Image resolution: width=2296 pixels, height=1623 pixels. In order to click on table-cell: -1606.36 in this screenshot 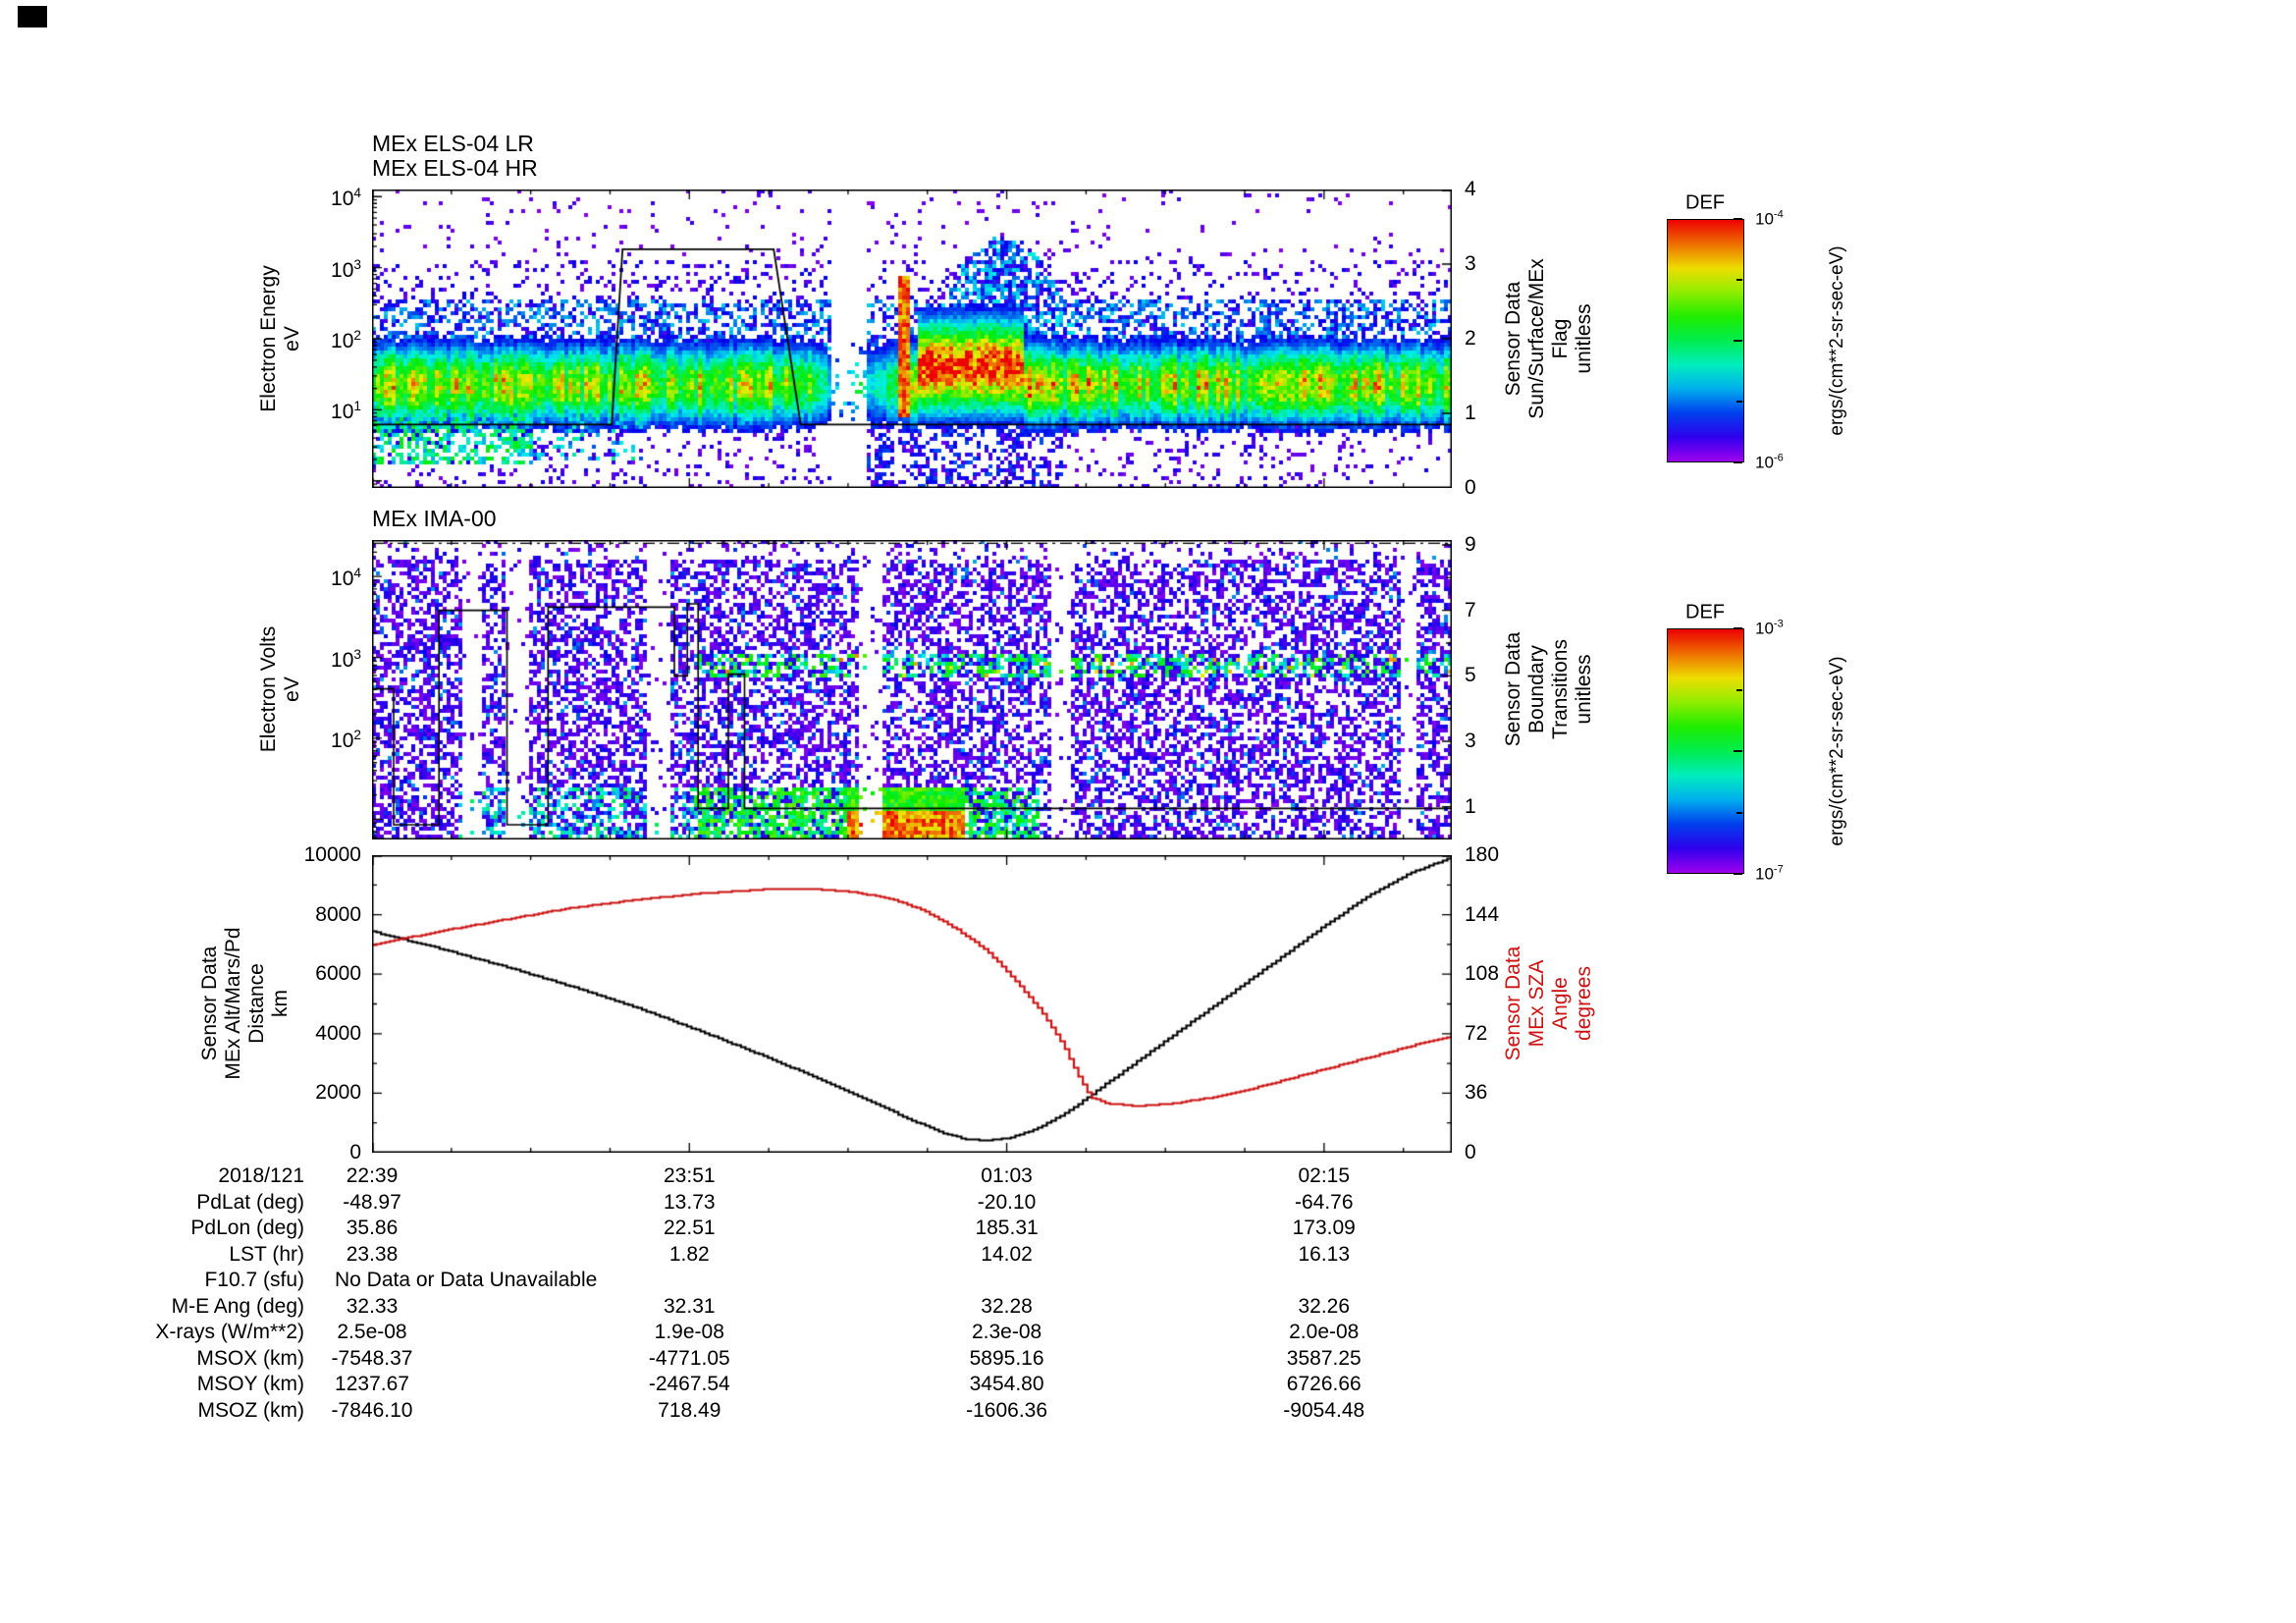, I will do `click(1007, 1410)`.